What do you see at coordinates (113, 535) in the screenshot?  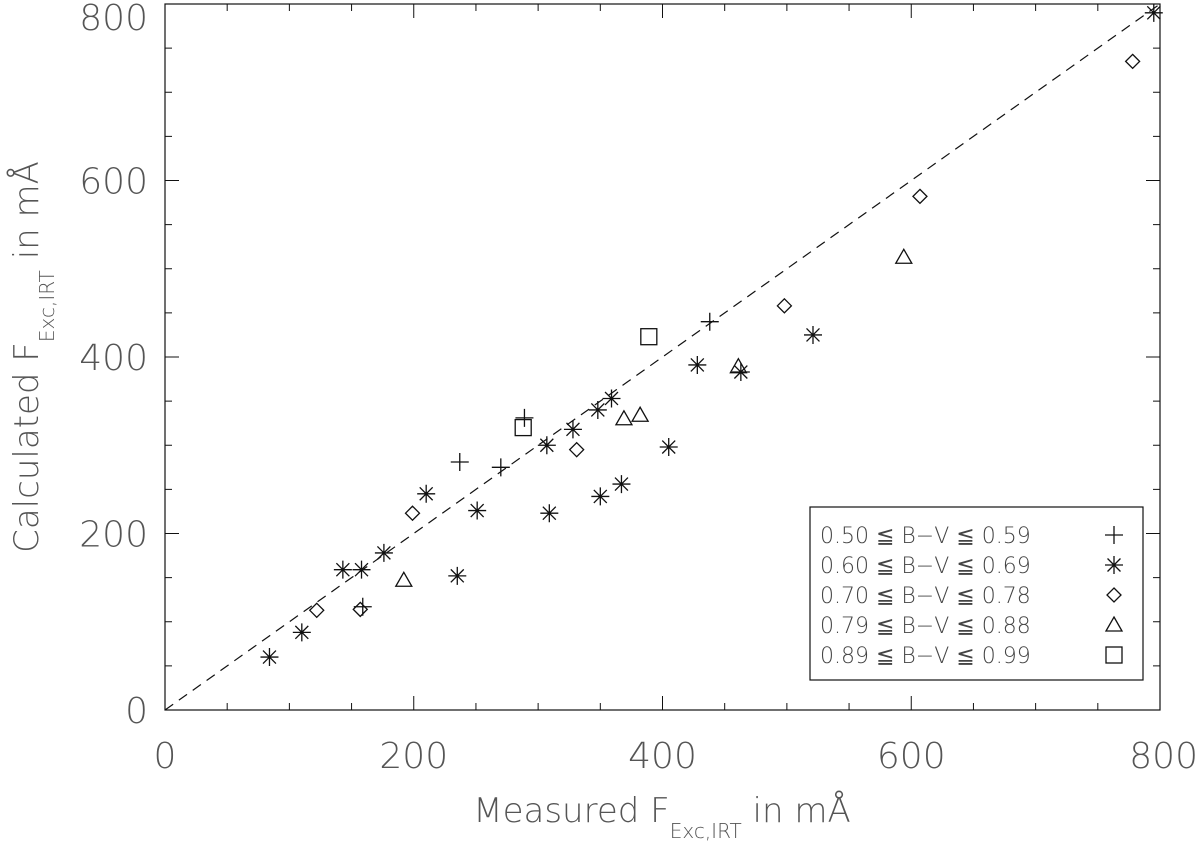 I see `y-tick-label: 200` at bounding box center [113, 535].